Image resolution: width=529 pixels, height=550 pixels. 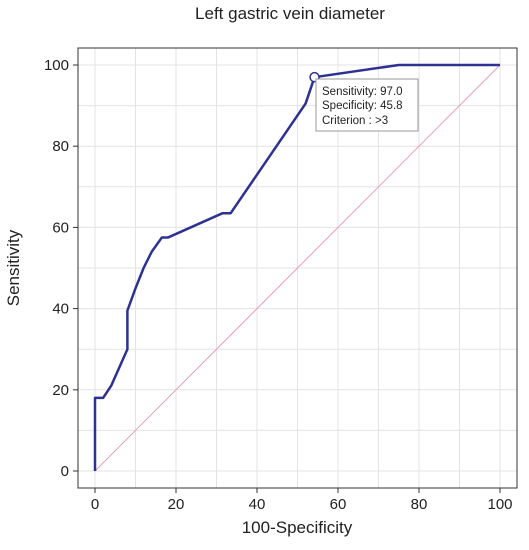 What do you see at coordinates (419, 504) in the screenshot?
I see `x-tick-label: 80` at bounding box center [419, 504].